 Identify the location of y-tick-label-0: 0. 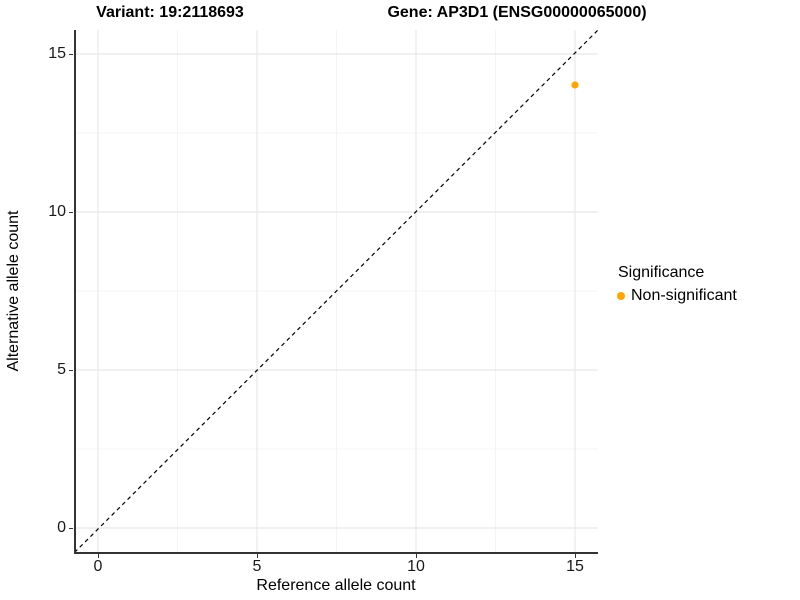
(61, 527).